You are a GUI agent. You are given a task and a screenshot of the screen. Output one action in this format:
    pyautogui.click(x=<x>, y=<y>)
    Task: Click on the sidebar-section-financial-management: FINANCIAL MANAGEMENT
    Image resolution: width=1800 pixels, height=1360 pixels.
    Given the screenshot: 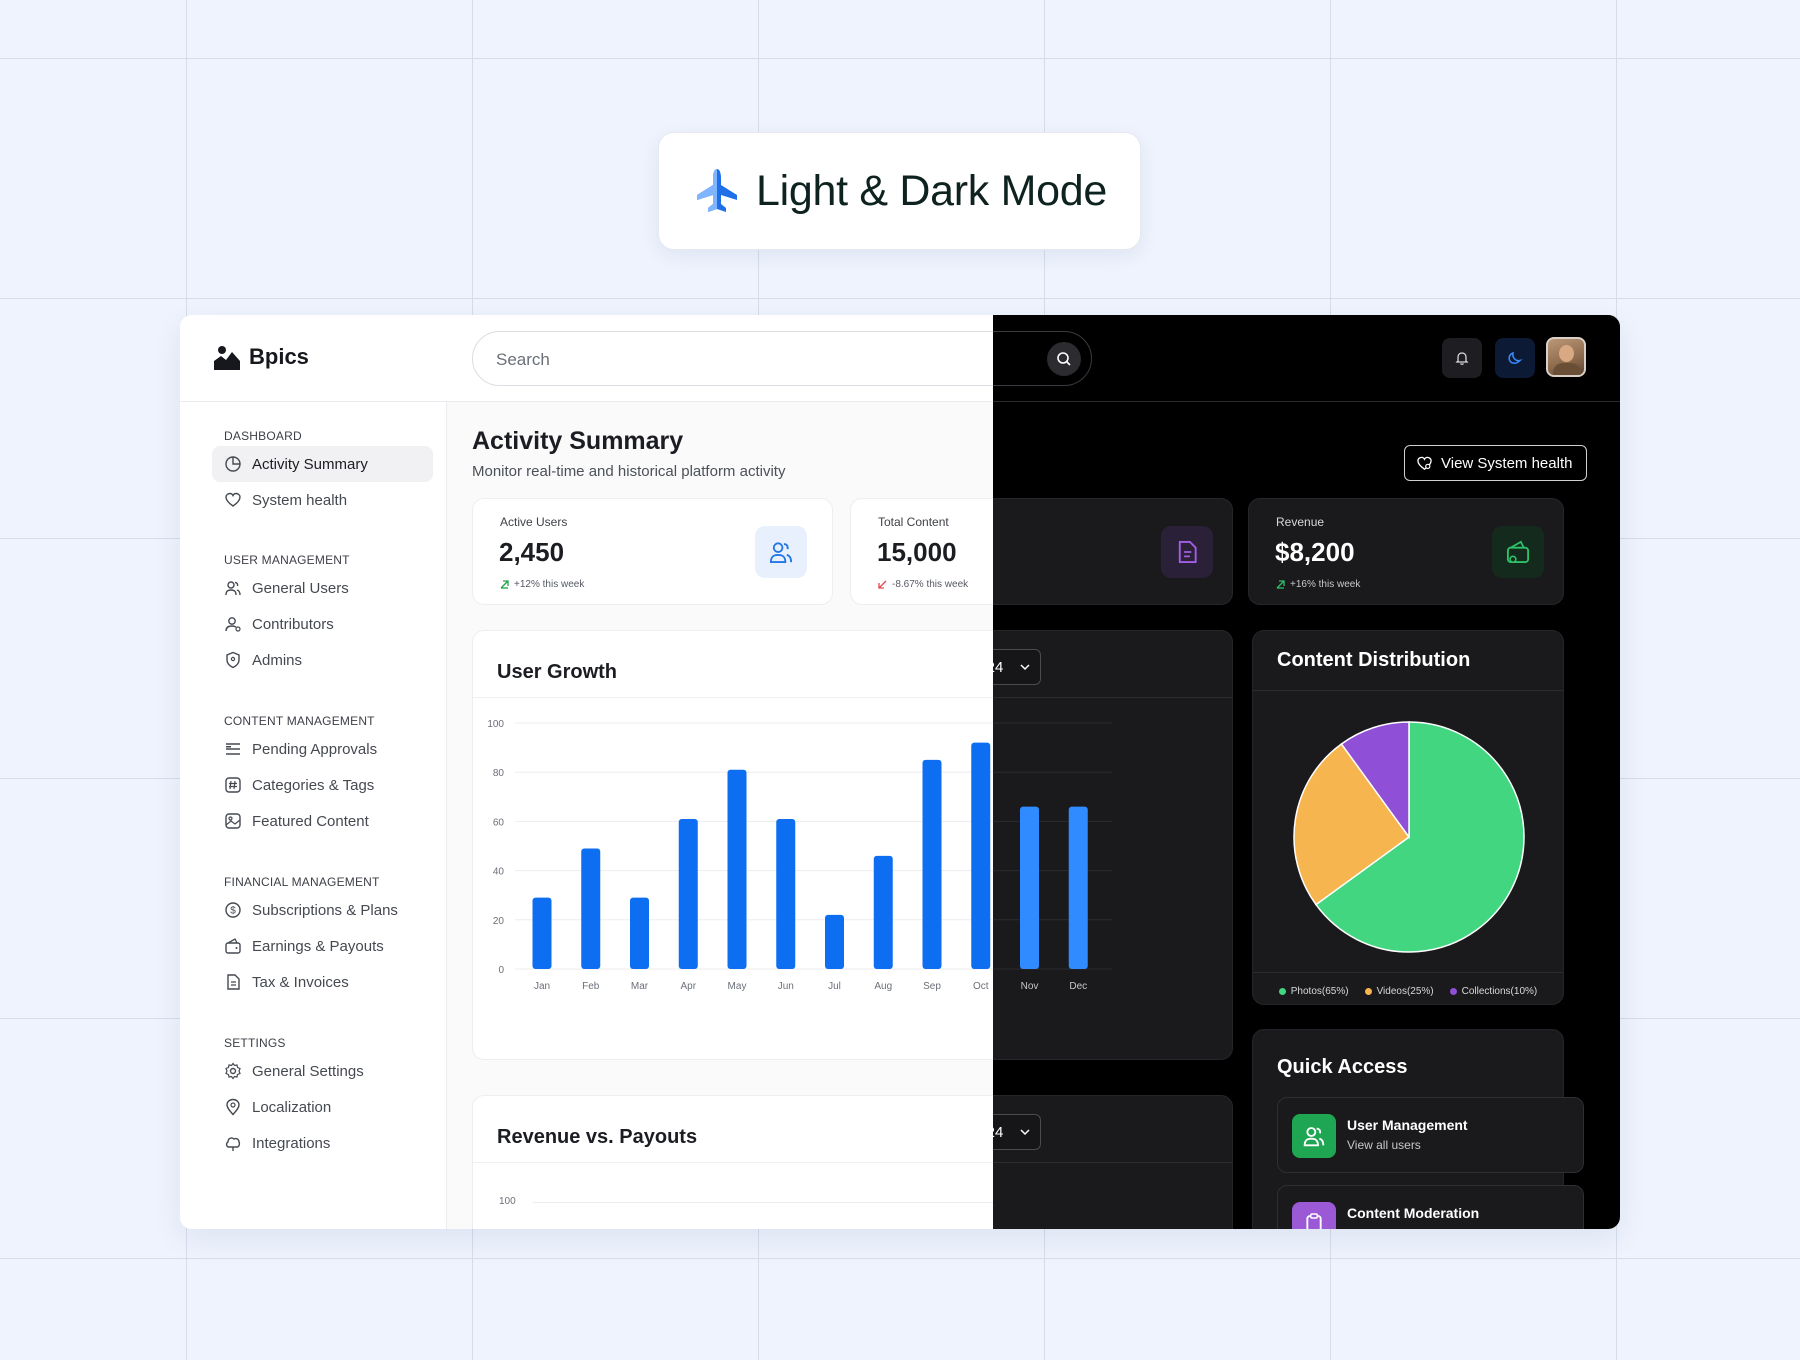 What is the action you would take?
    pyautogui.click(x=302, y=882)
    